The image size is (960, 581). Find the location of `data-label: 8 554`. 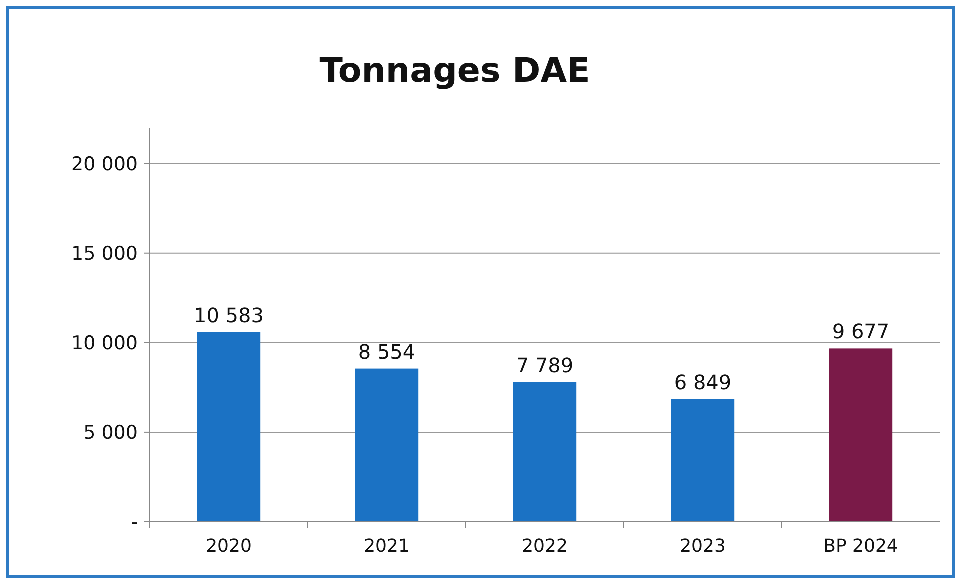

data-label: 8 554 is located at coordinates (387, 352).